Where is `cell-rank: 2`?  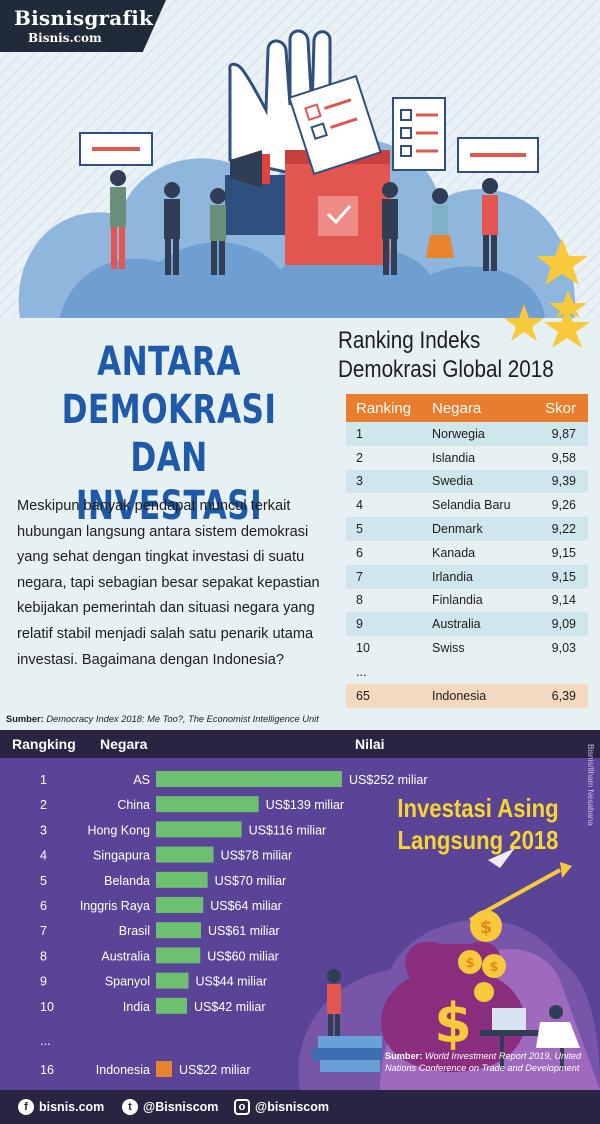
cell-rank: 2 is located at coordinates (385, 457).